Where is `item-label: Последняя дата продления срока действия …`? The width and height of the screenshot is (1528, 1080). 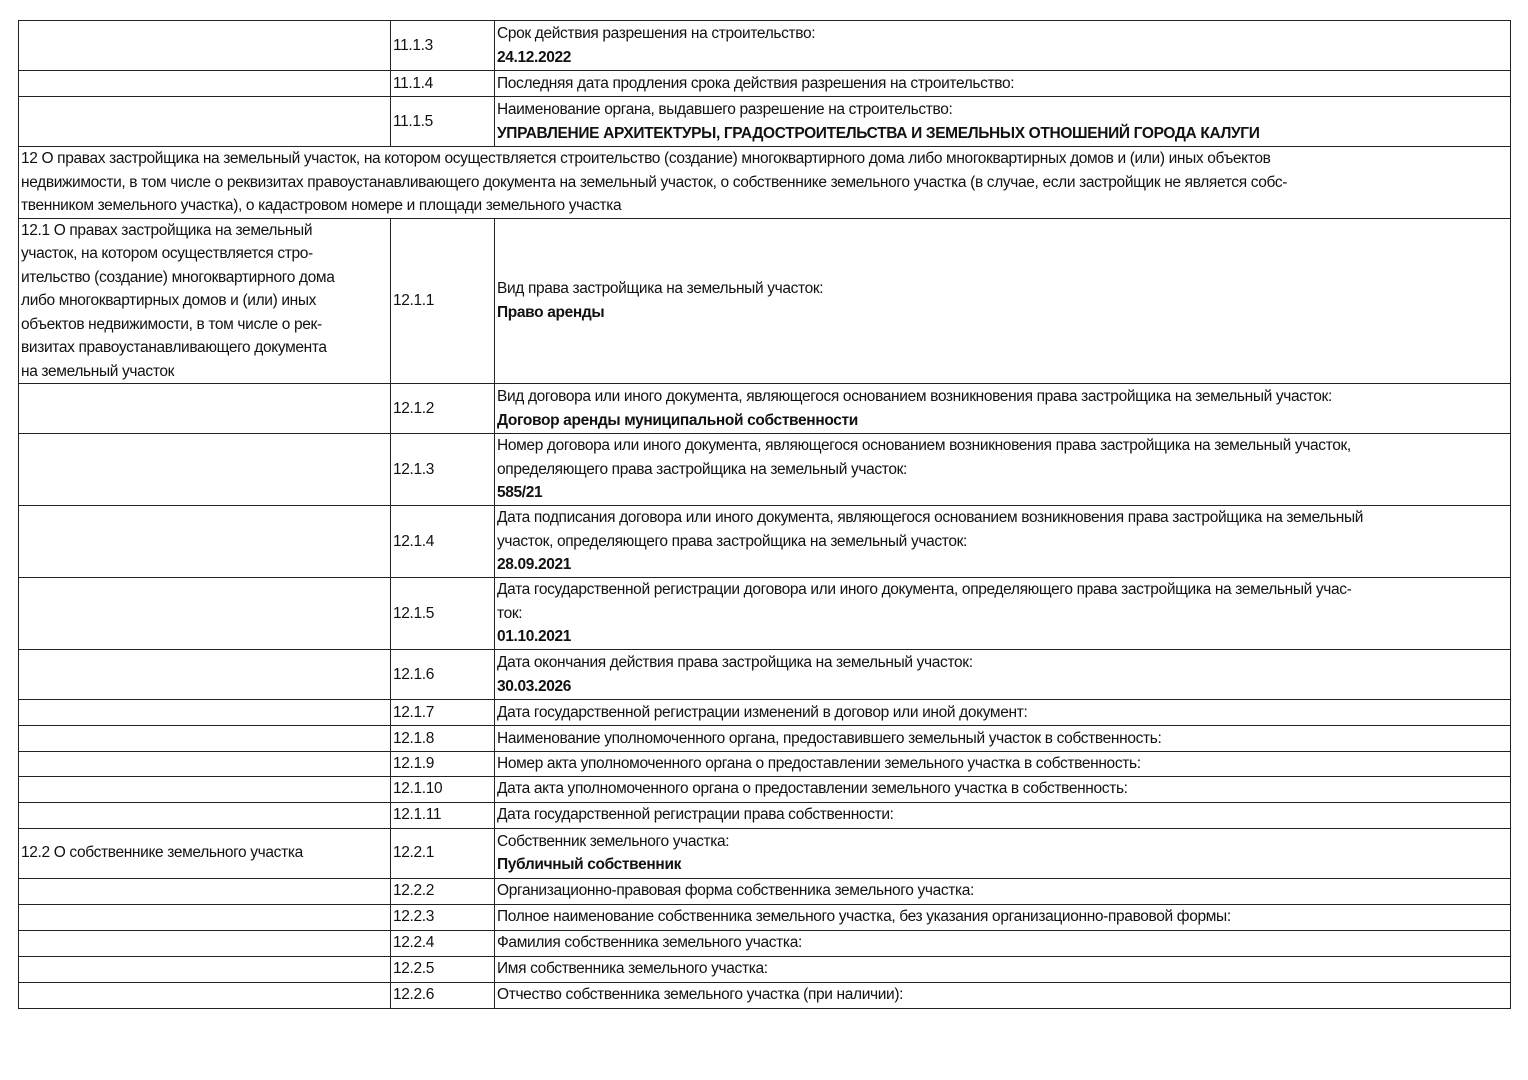 item-label: Последняя дата продления срока действия … is located at coordinates (756, 83).